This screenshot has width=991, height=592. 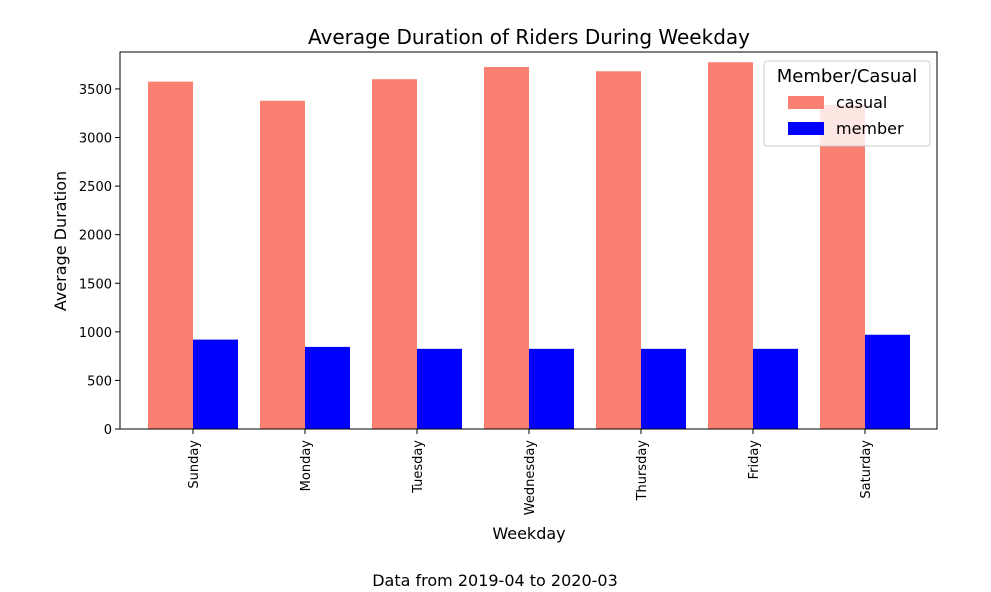 I want to click on legend-label-casual: casual, so click(x=861, y=102).